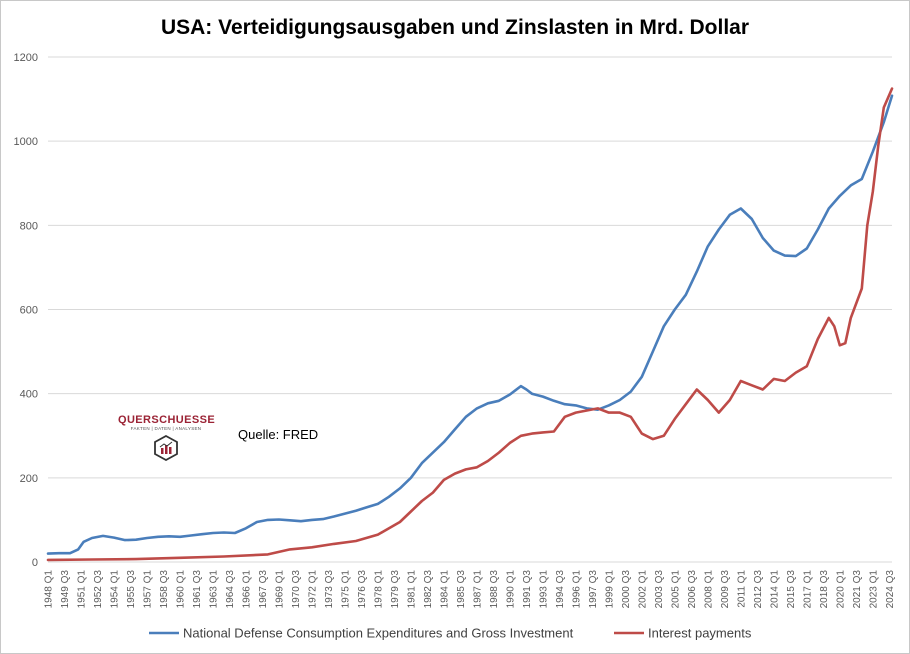  What do you see at coordinates (824, 589) in the screenshot?
I see `x-tick-label: 2018 Q3` at bounding box center [824, 589].